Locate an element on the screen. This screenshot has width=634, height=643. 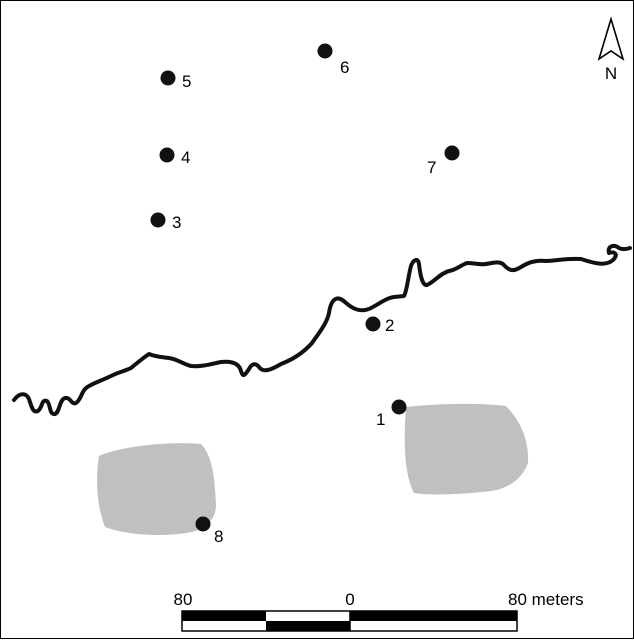
site-7: 7 is located at coordinates (443, 161).